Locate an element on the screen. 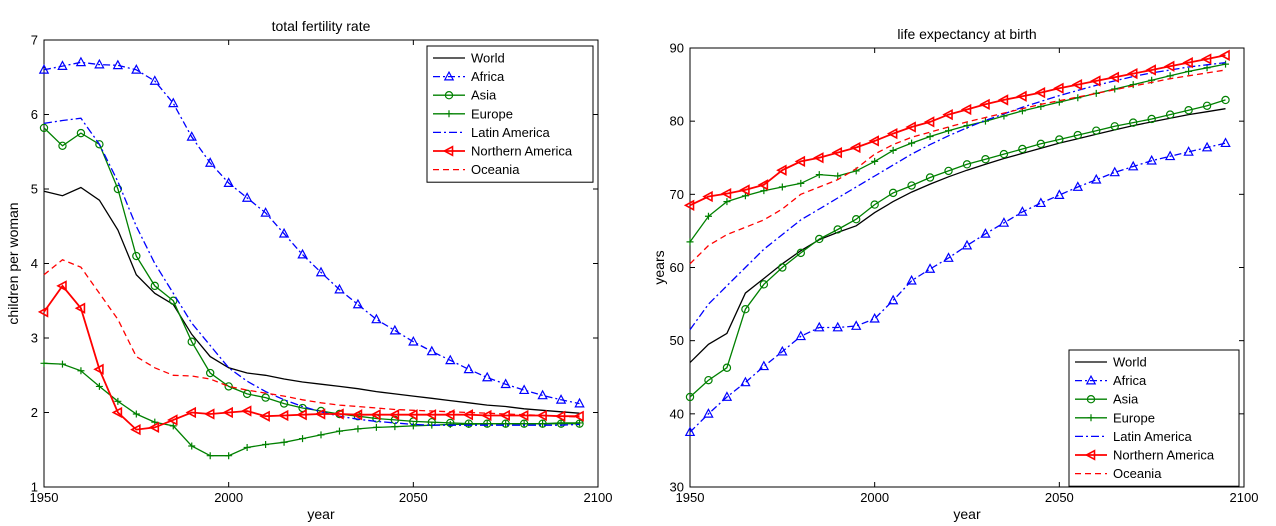 This screenshot has width=1276, height=526. y-tick-label: 50 is located at coordinates (677, 340).